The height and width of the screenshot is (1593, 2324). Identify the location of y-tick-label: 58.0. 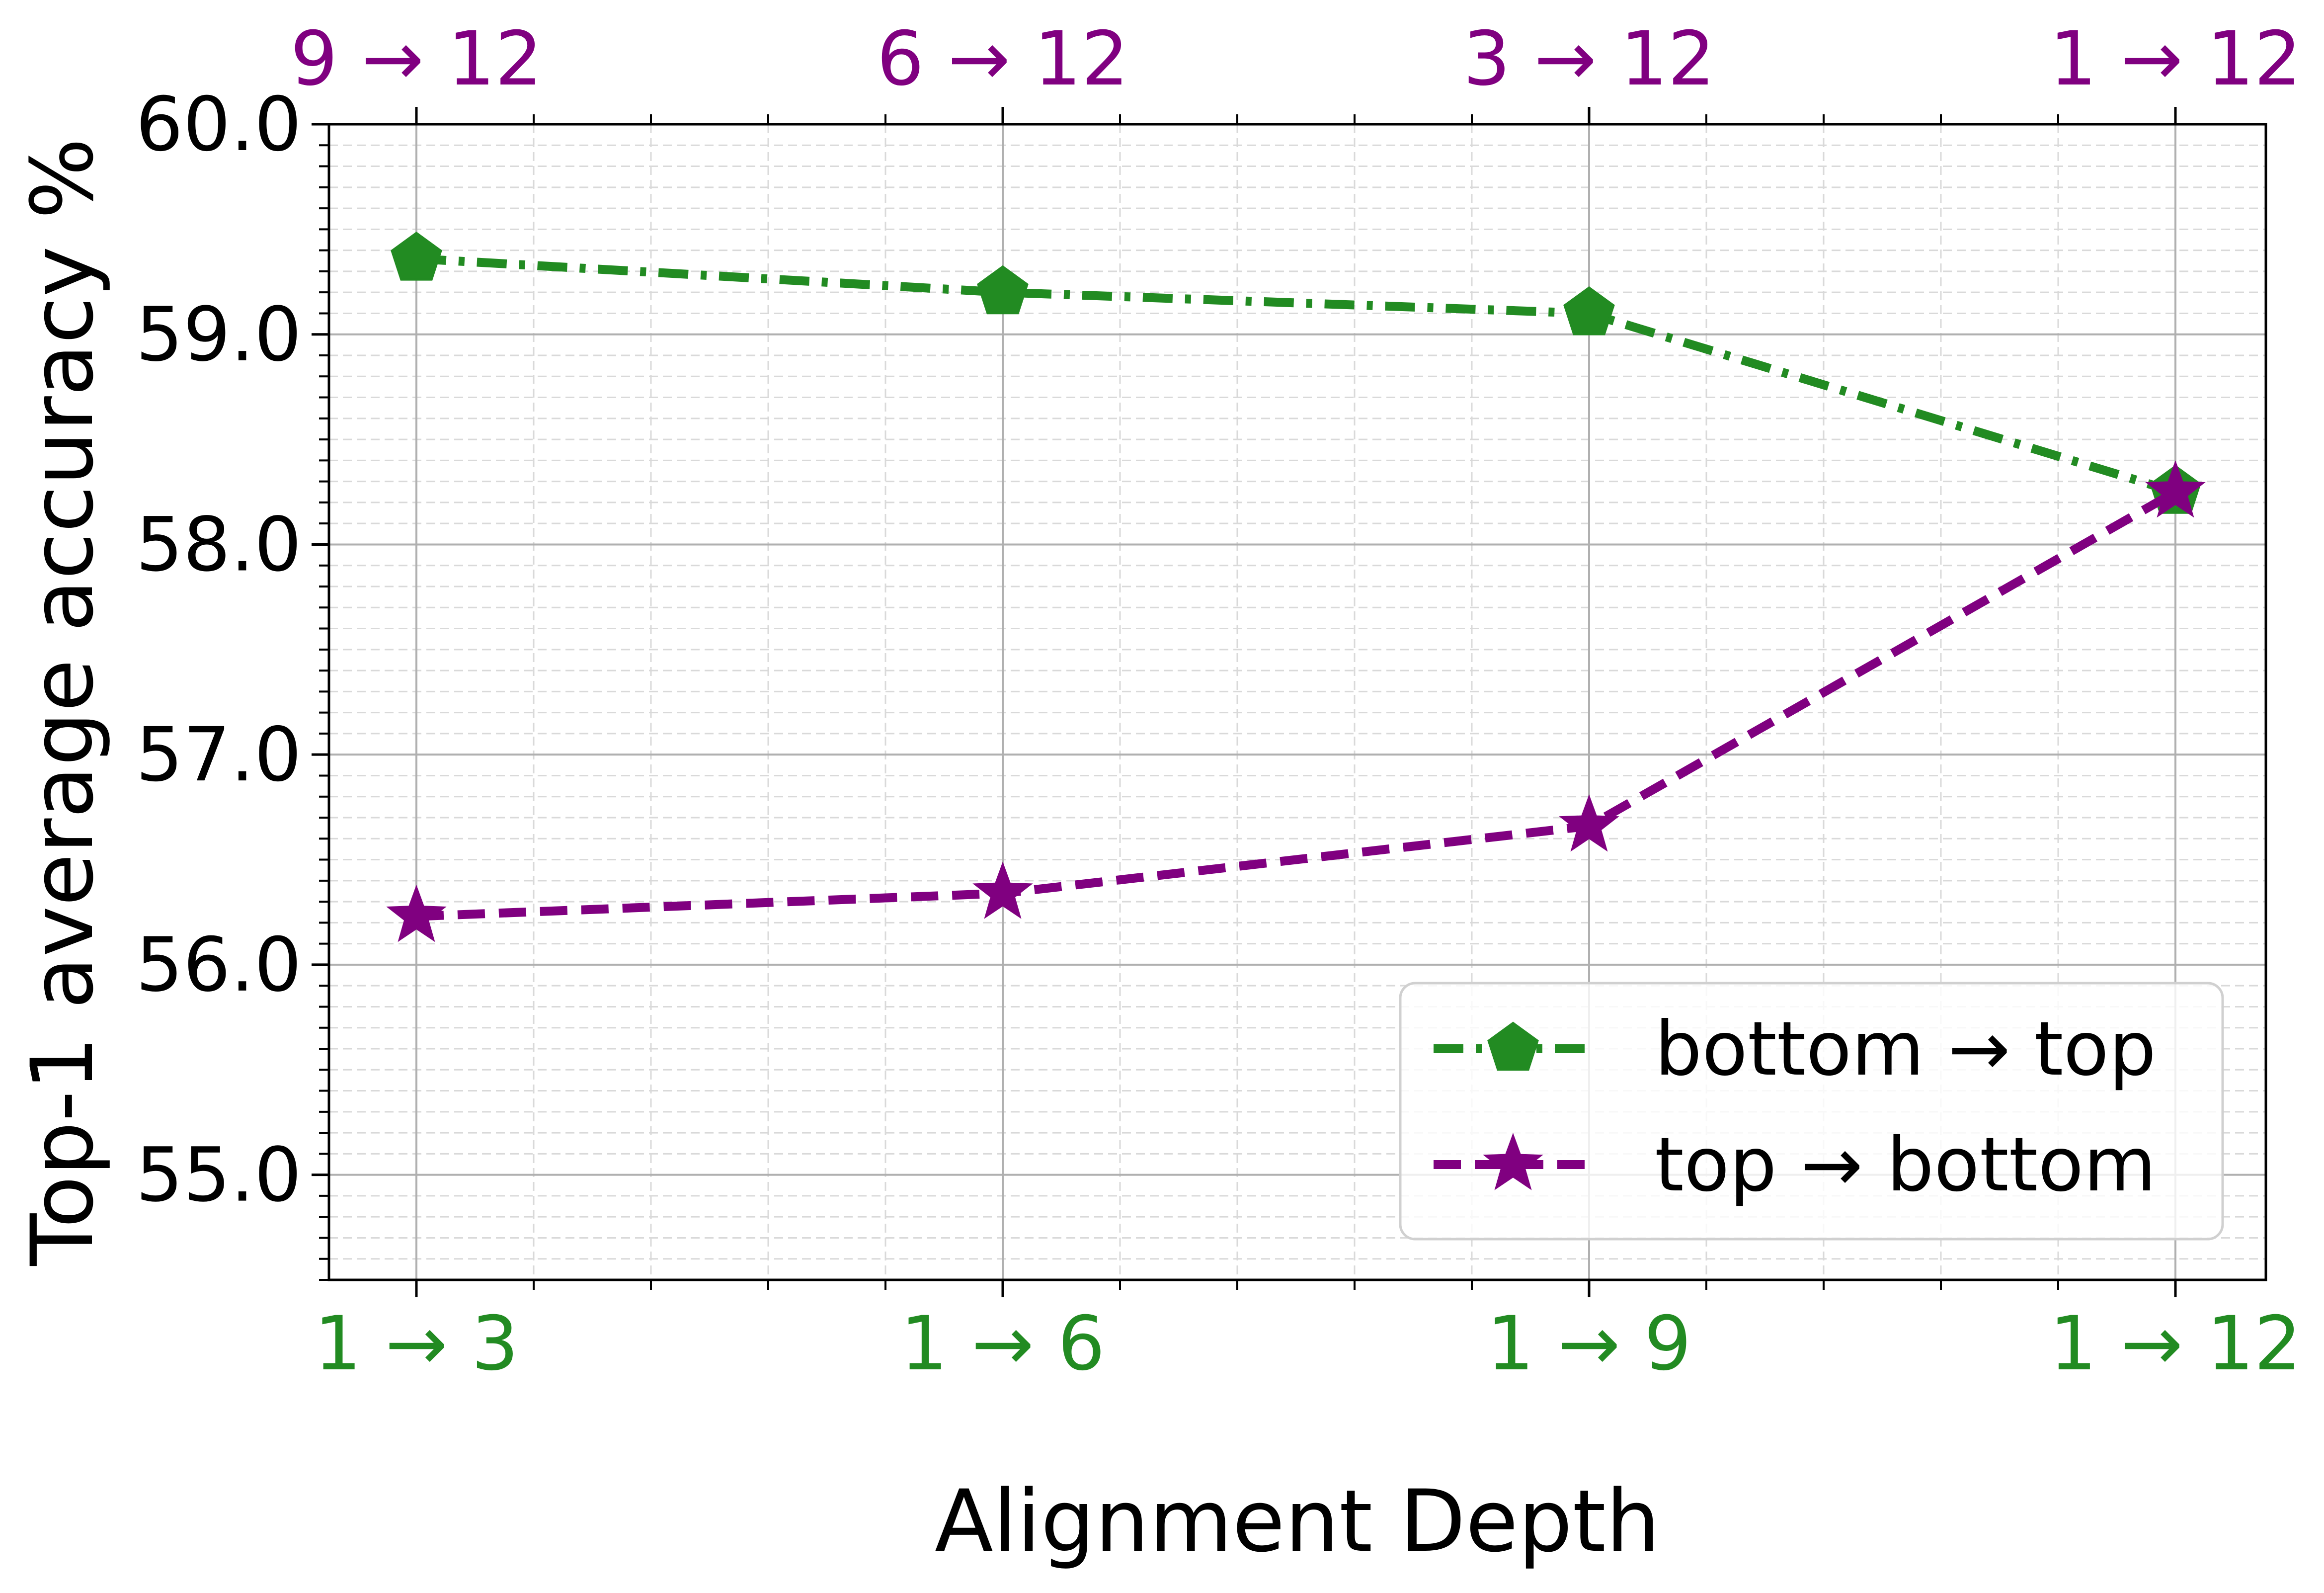
(219, 545).